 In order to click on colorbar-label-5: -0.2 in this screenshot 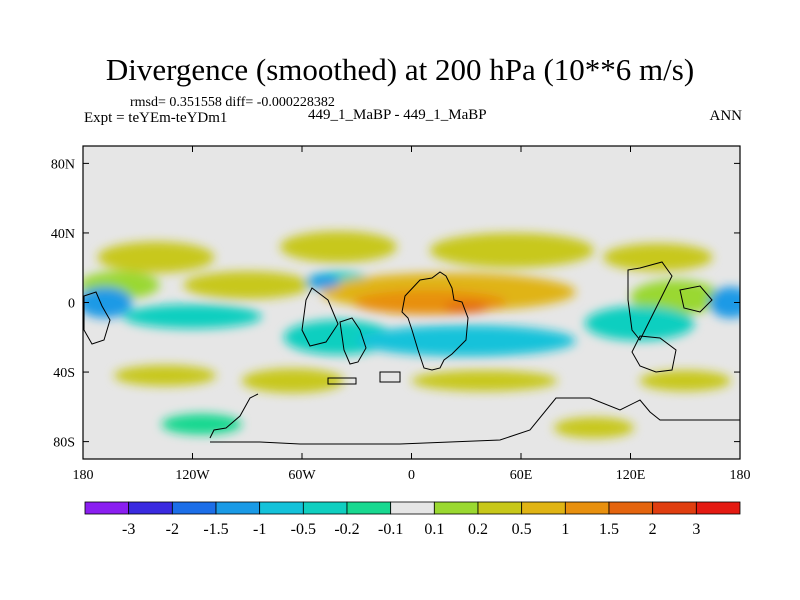, I will do `click(346, 529)`.